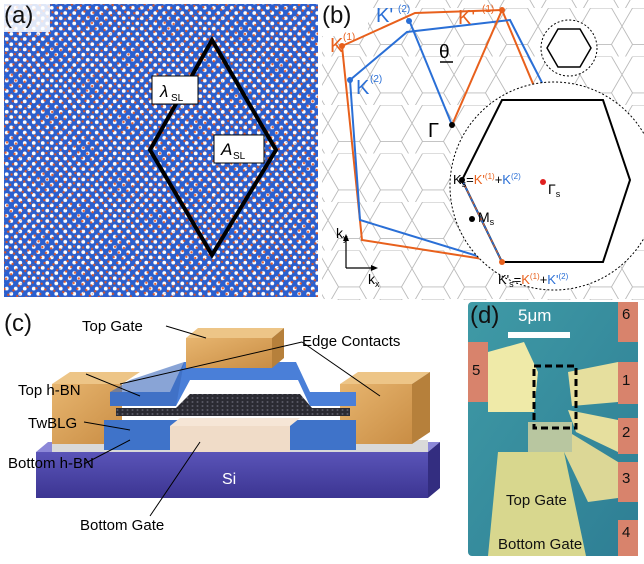 The width and height of the screenshot is (644, 564). I want to click on label-bottom-gate: Bottom Gate, so click(122, 525).